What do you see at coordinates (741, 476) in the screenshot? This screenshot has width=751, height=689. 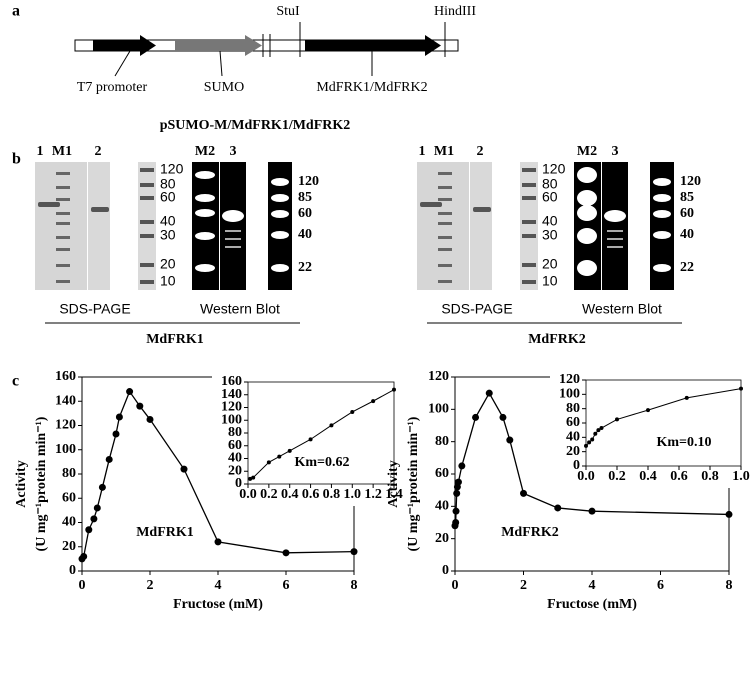 I see `x-tick-label: 1.0` at bounding box center [741, 476].